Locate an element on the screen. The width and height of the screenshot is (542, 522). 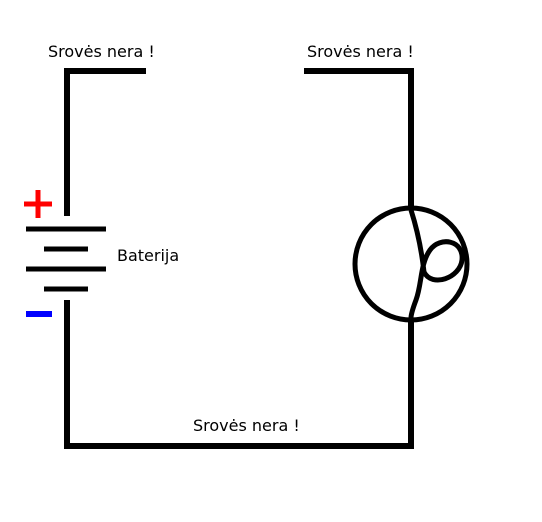
battery-label: Baterija is located at coordinates (148, 255).